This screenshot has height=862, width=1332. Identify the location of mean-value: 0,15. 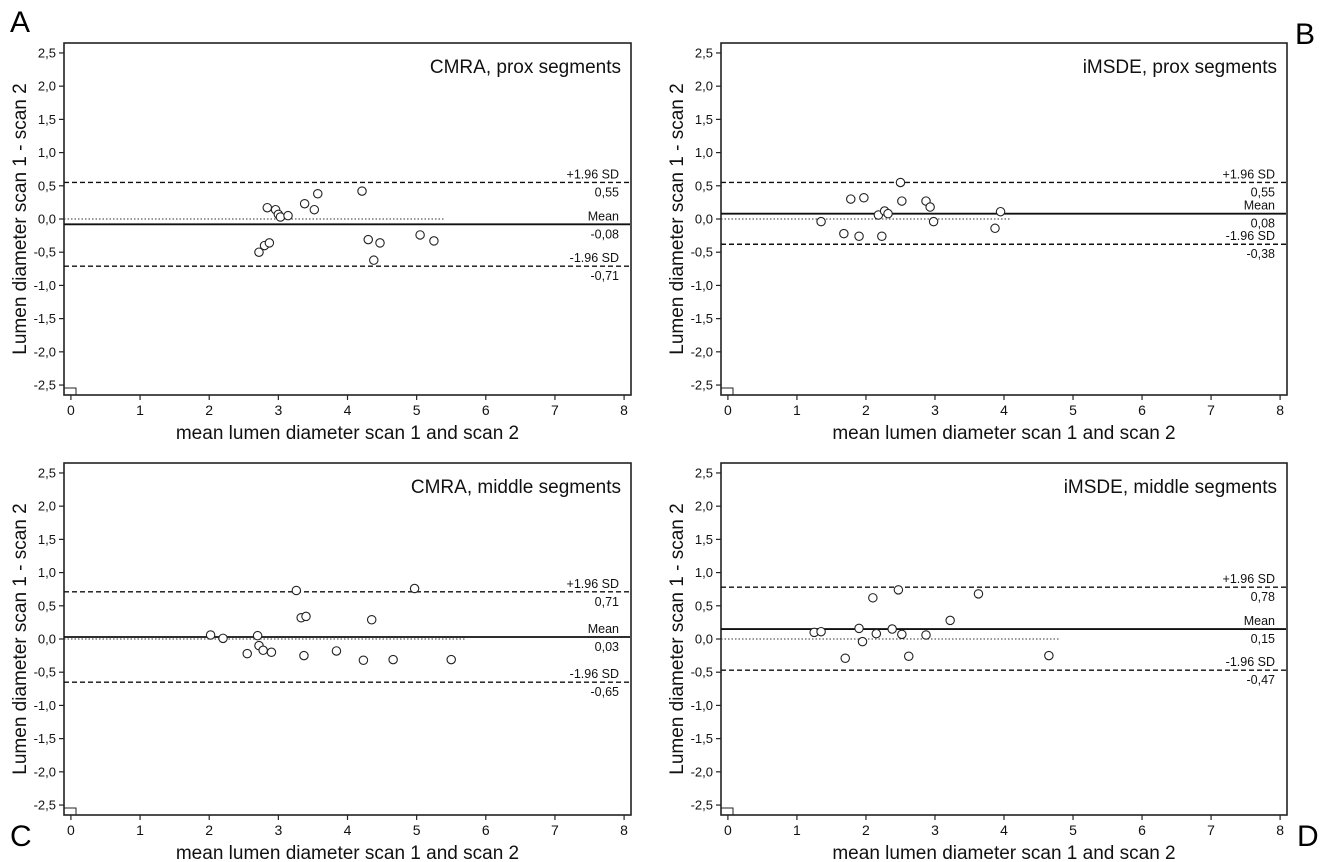
(1263, 639).